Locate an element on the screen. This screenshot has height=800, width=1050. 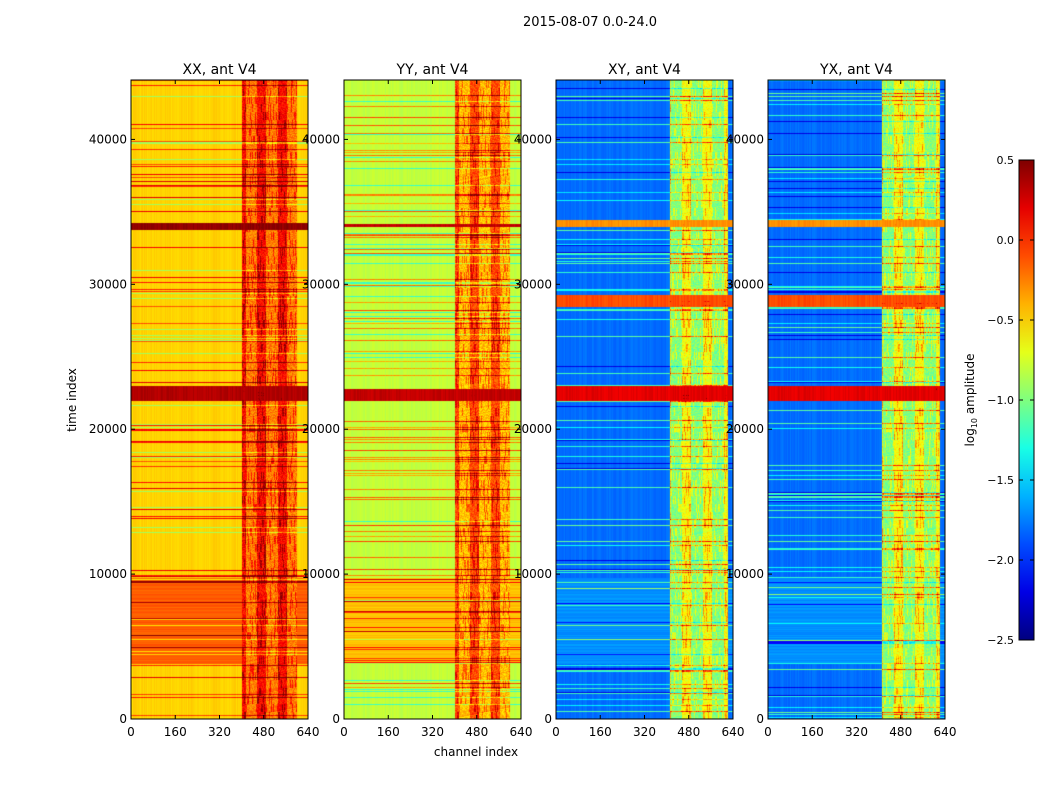
x-axis-label: channel index is located at coordinates (476, 752).